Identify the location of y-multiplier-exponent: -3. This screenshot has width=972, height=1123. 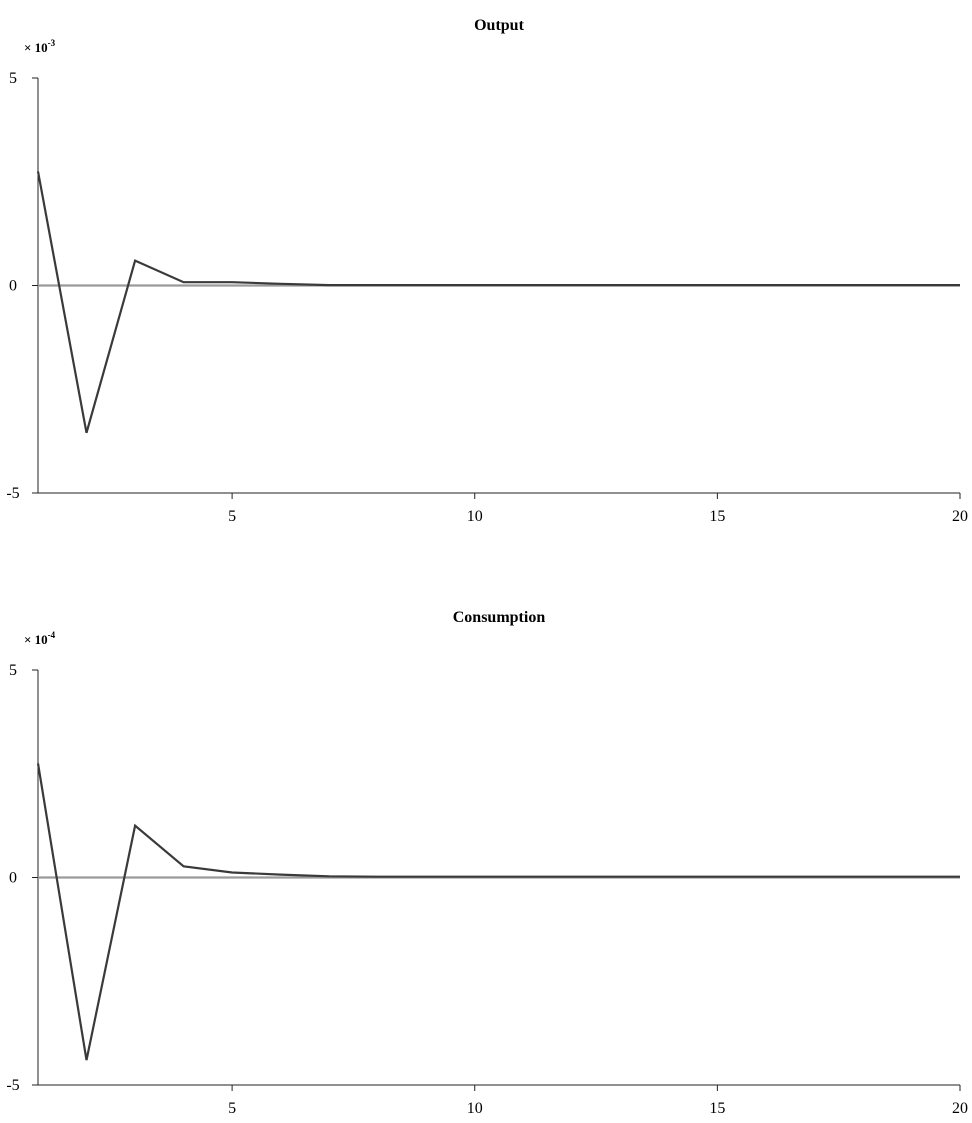
(52, 43).